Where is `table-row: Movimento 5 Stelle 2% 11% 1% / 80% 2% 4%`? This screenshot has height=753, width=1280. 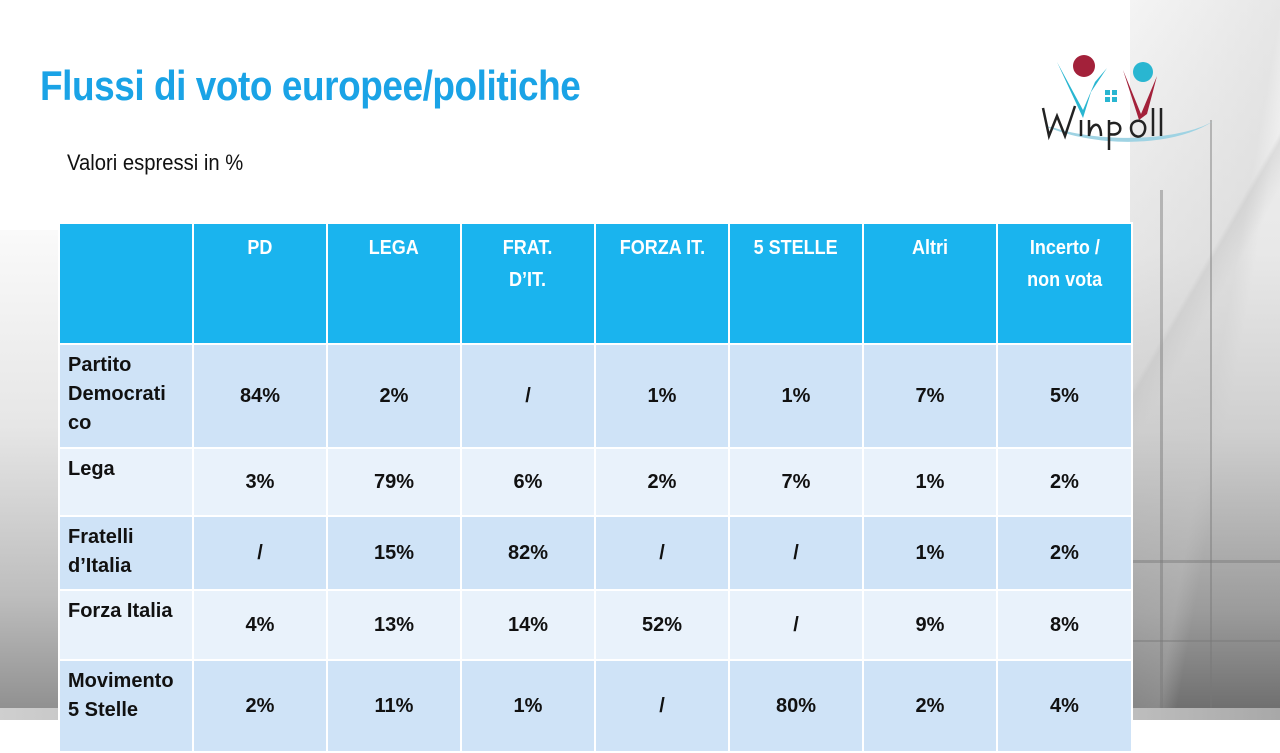 table-row: Movimento 5 Stelle 2% 11% 1% / 80% 2% 4% is located at coordinates (595, 706).